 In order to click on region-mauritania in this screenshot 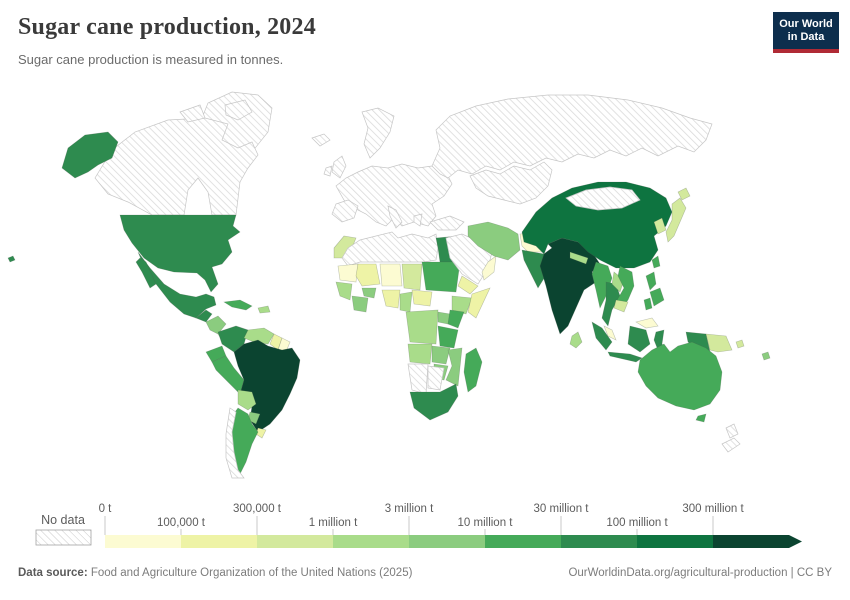, I will do `click(348, 273)`.